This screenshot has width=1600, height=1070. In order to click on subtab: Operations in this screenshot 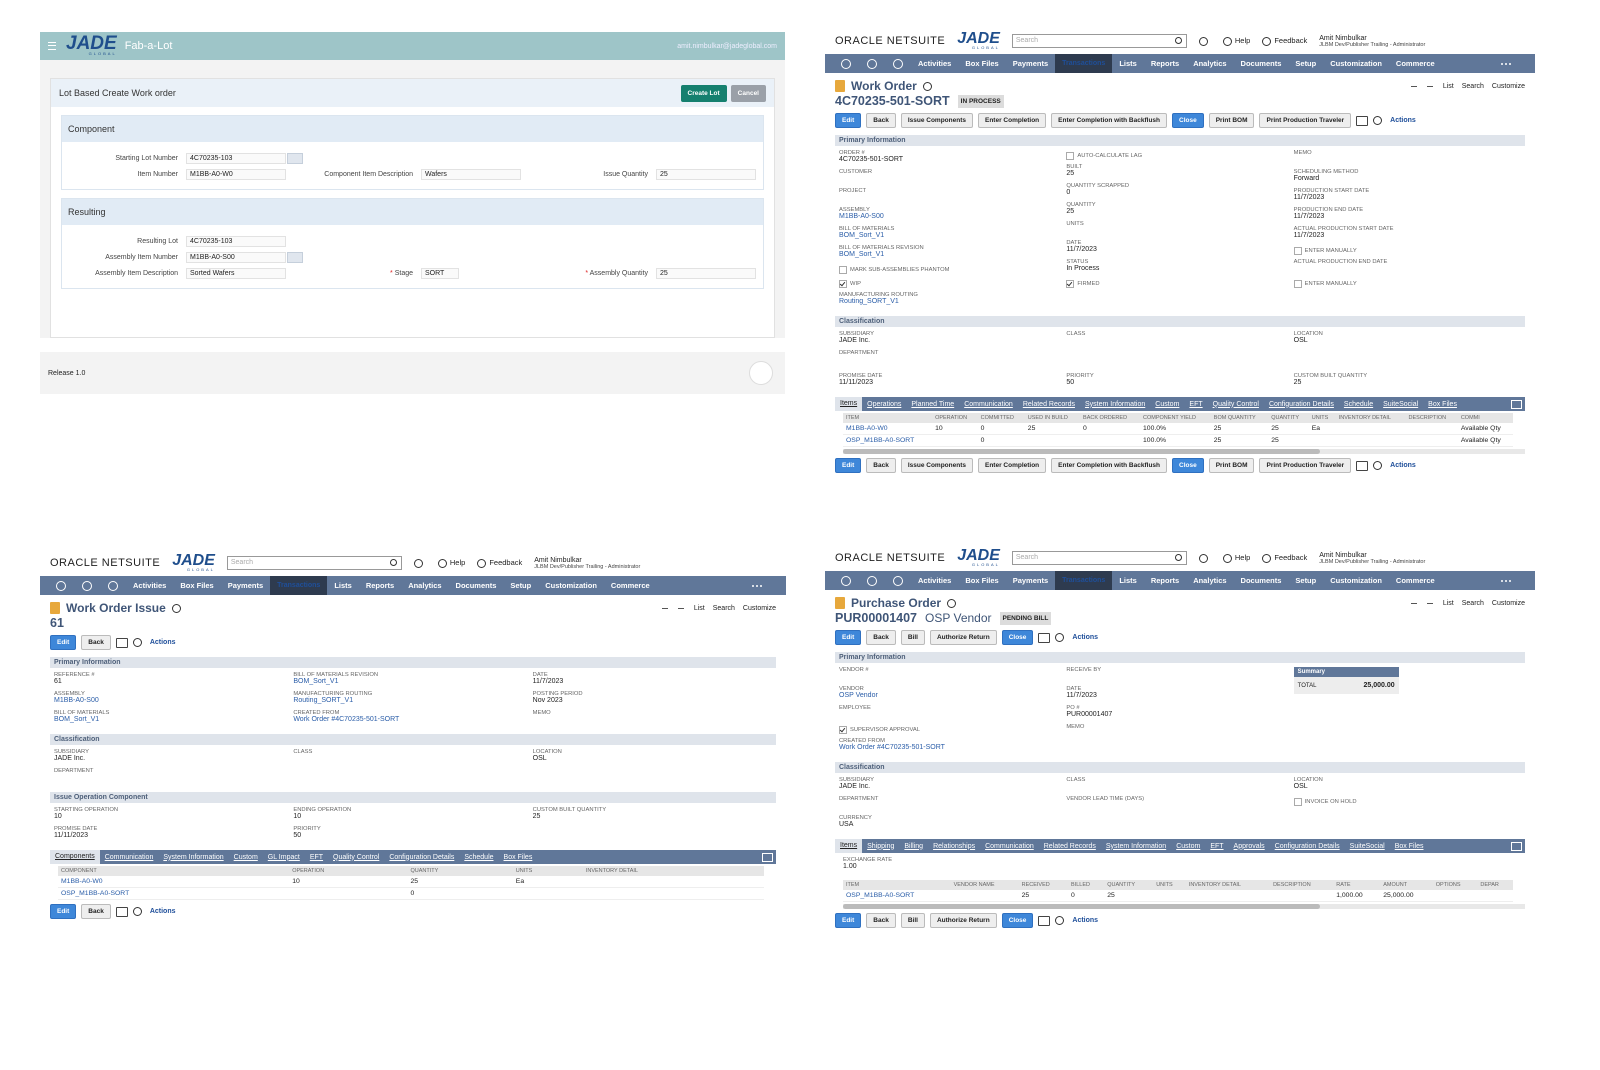, I will do `click(884, 404)`.